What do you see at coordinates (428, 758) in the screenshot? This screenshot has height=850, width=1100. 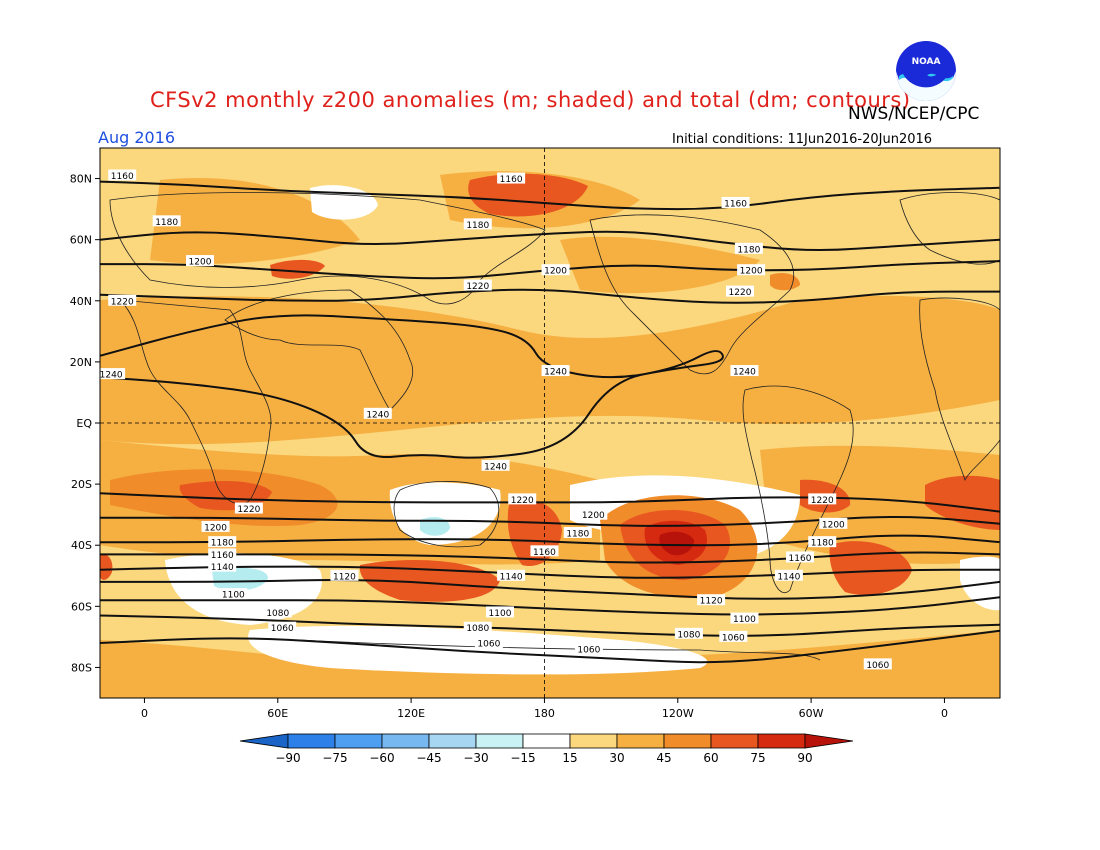 I see `colorbar-label: −45` at bounding box center [428, 758].